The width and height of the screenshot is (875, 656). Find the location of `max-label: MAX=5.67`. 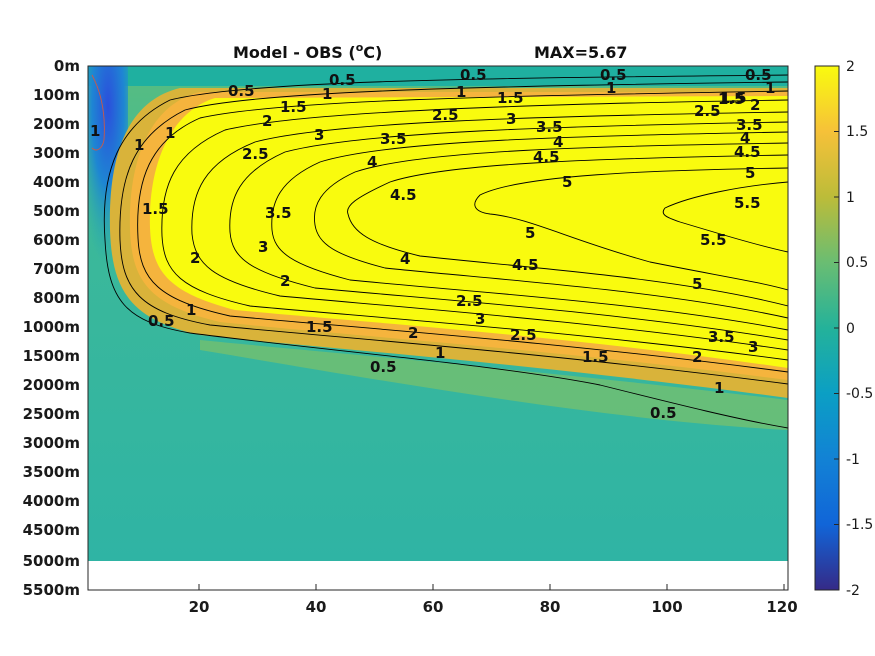

max-label: MAX=5.67 is located at coordinates (581, 52).